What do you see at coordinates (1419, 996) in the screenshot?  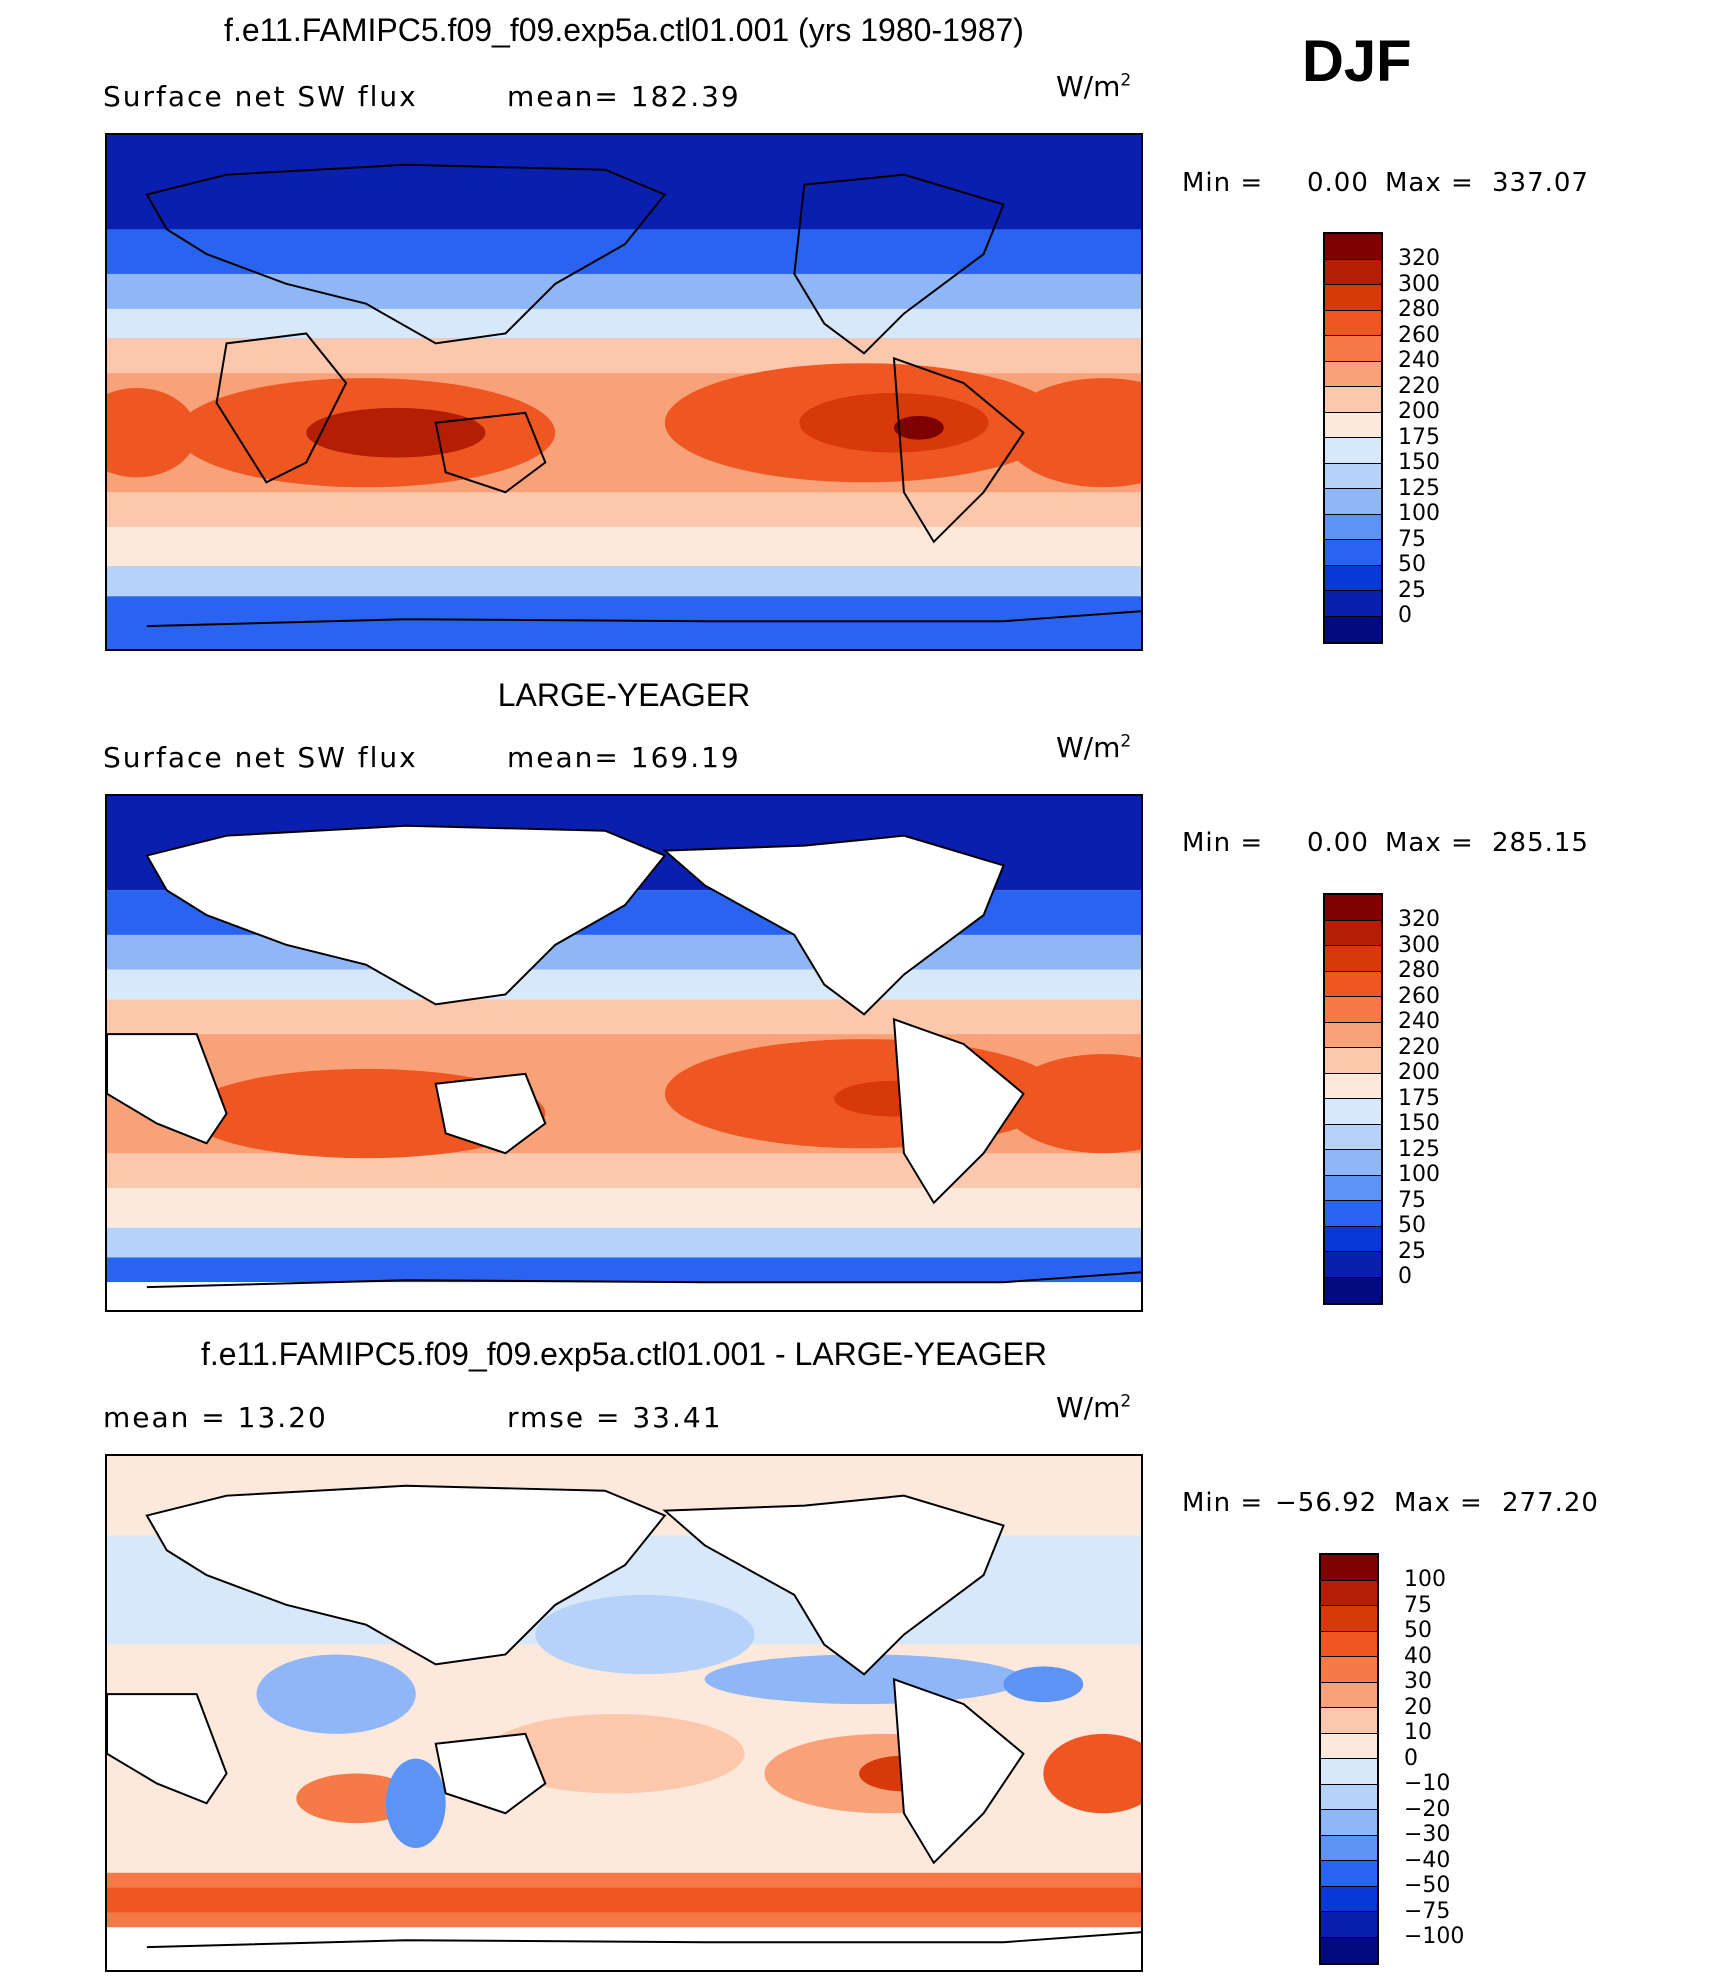 I see `colorbar-tick-label: 260` at bounding box center [1419, 996].